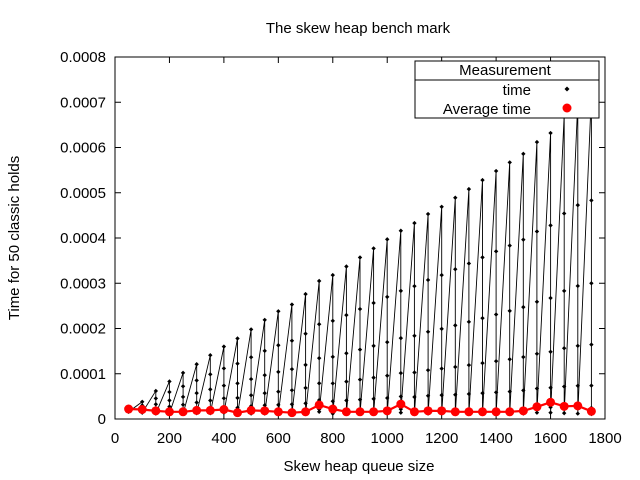 The image size is (640, 480). Describe the element at coordinates (83, 283) in the screenshot. I see `y-tick-label: 0.0003` at that location.